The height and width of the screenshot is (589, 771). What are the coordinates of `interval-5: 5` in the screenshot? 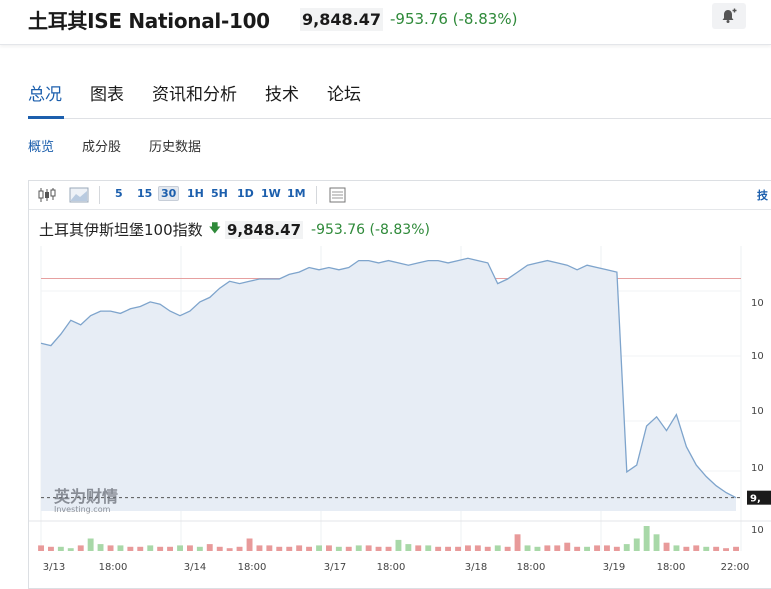 It's located at (119, 193).